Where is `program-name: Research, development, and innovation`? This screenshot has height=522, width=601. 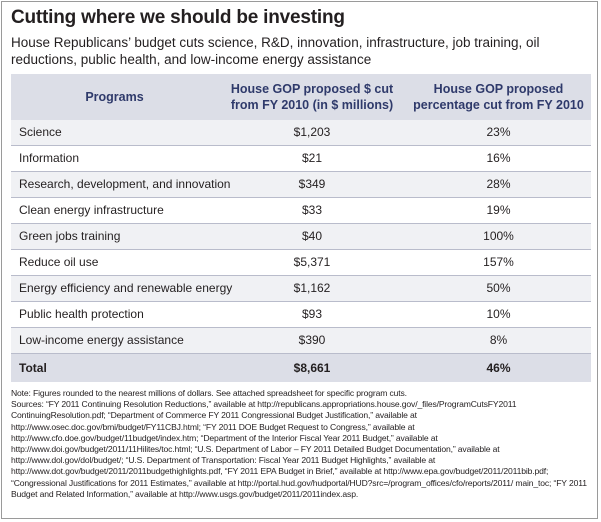 program-name: Research, development, and innovation is located at coordinates (125, 184).